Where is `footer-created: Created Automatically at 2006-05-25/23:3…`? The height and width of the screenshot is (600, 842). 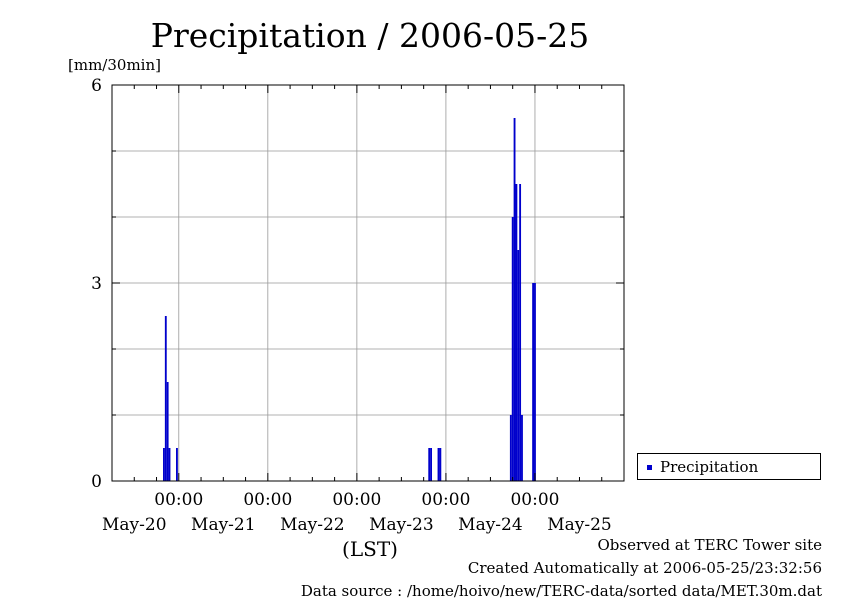
footer-created: Created Automatically at 2006-05-25/23:3… is located at coordinates (644, 568).